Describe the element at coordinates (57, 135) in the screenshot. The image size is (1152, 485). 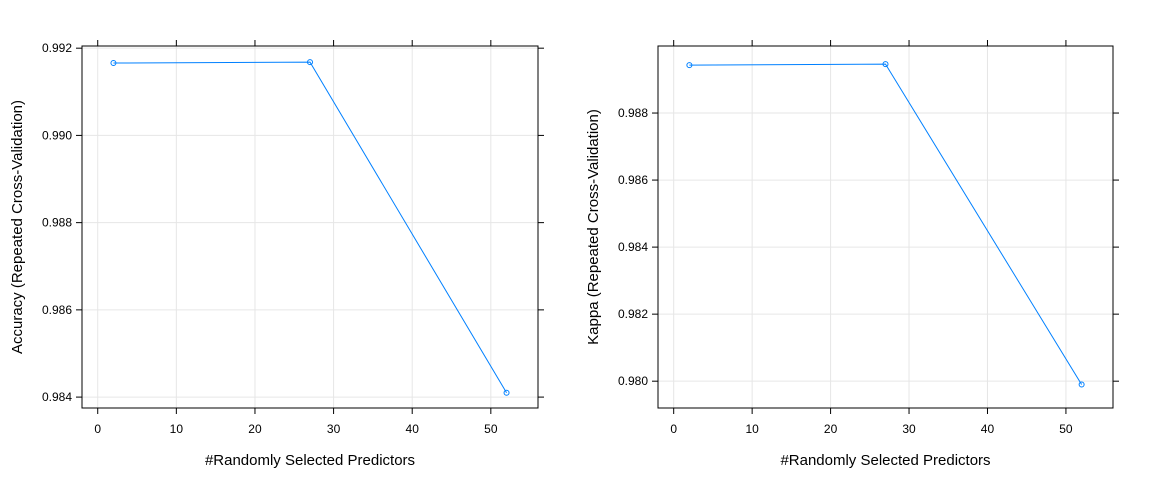
I see `y-tick-label: 0.990` at that location.